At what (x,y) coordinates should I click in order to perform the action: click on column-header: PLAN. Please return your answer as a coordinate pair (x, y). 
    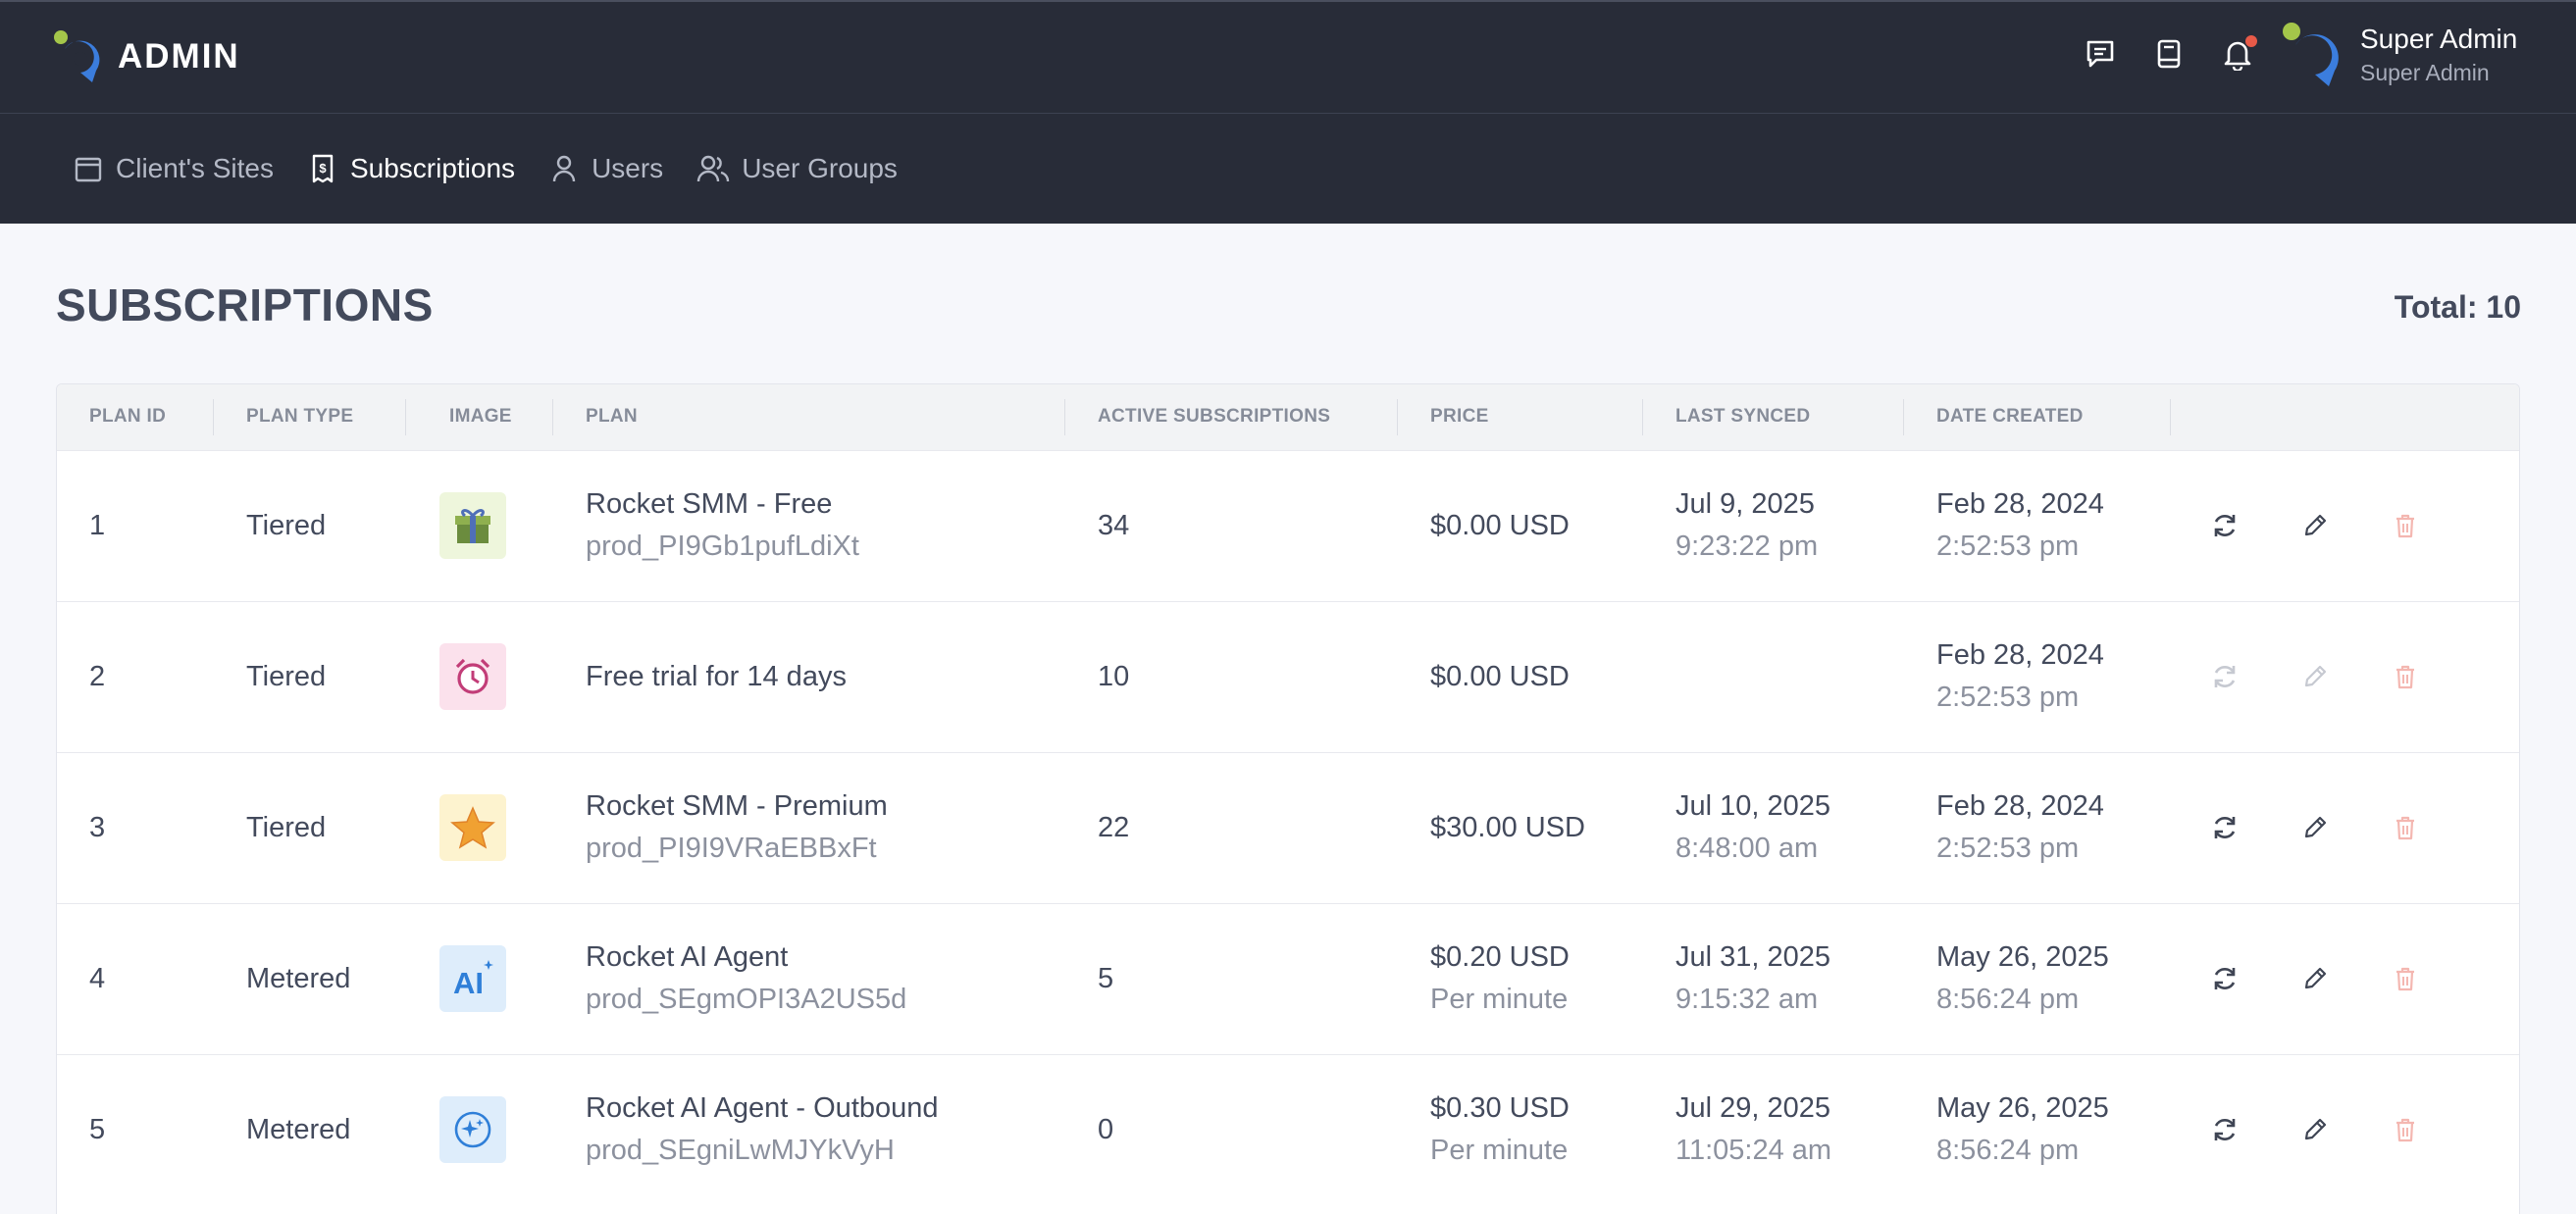
    Looking at the image, I should click on (809, 417).